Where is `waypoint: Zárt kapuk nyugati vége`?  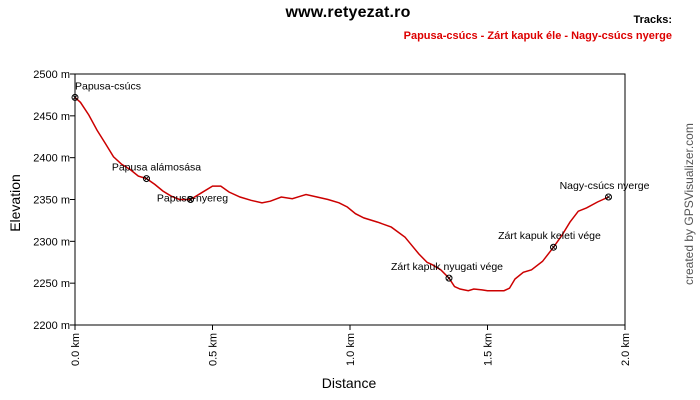 waypoint: Zárt kapuk nyugati vége is located at coordinates (447, 271).